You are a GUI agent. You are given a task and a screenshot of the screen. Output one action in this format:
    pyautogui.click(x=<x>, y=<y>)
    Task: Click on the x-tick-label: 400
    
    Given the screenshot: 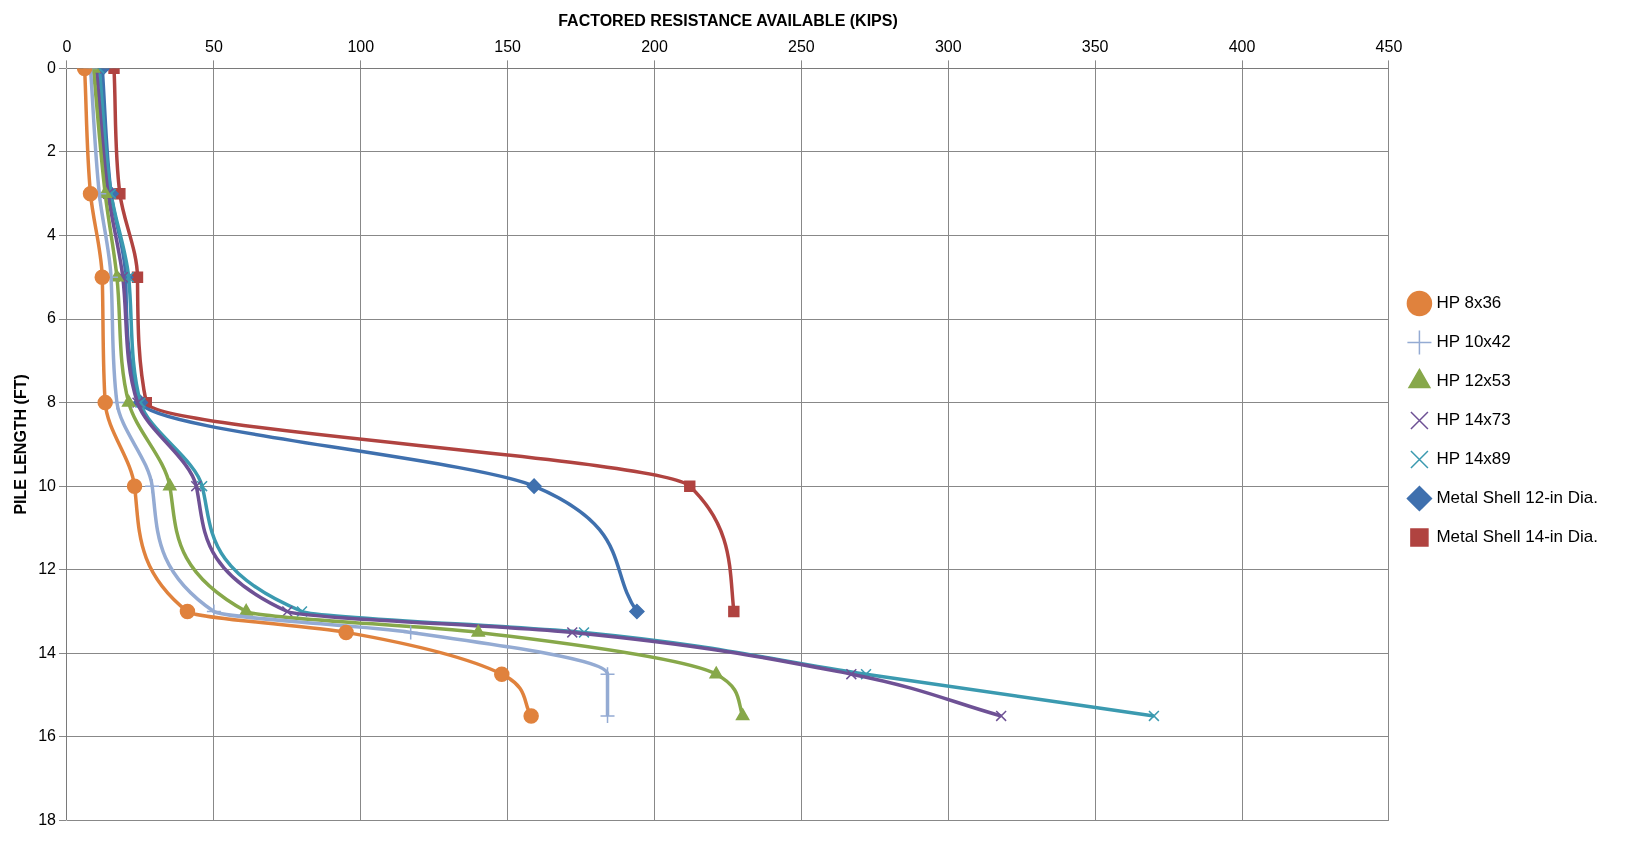 What is the action you would take?
    pyautogui.click(x=1242, y=47)
    